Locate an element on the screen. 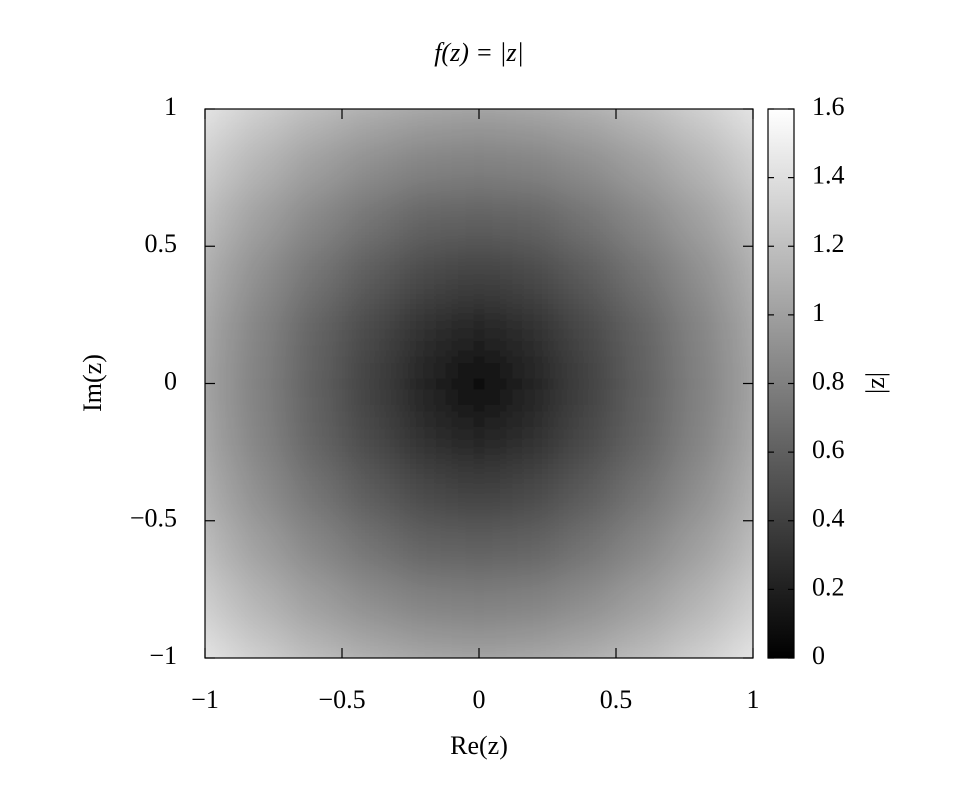  x-tick-label: 1 is located at coordinates (753, 699).